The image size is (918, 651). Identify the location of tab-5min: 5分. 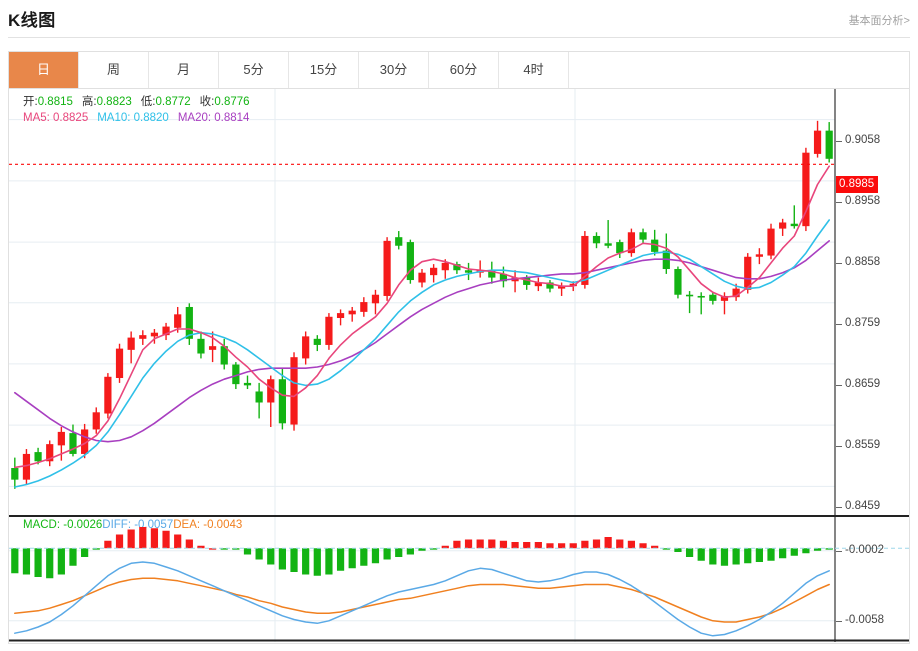
(254, 70).